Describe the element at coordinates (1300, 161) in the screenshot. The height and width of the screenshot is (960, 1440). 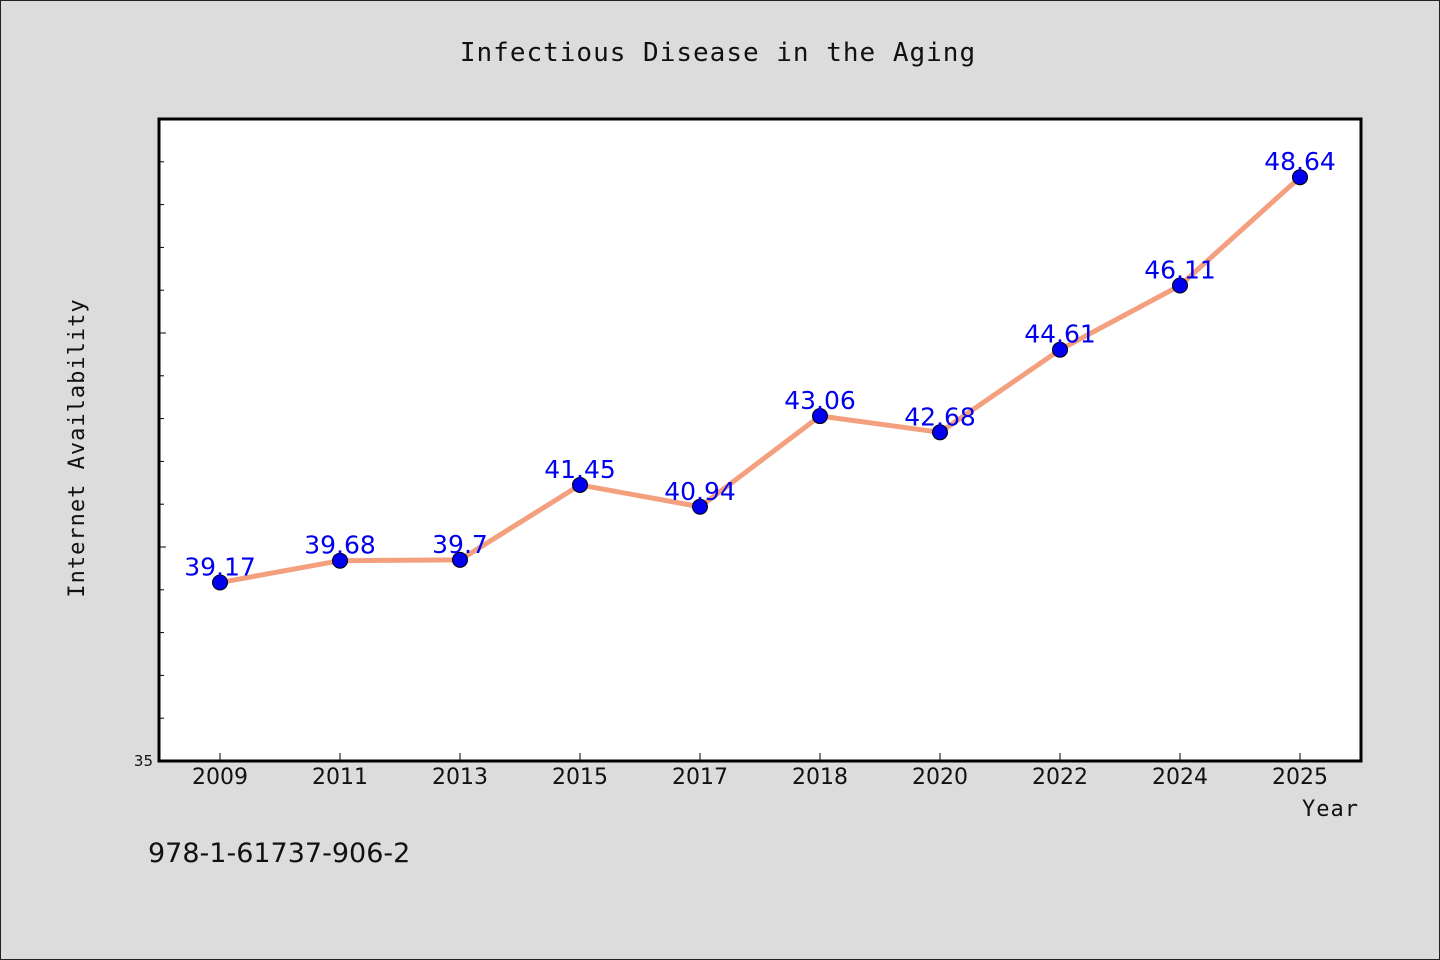
I see `data-label: 48.64` at that location.